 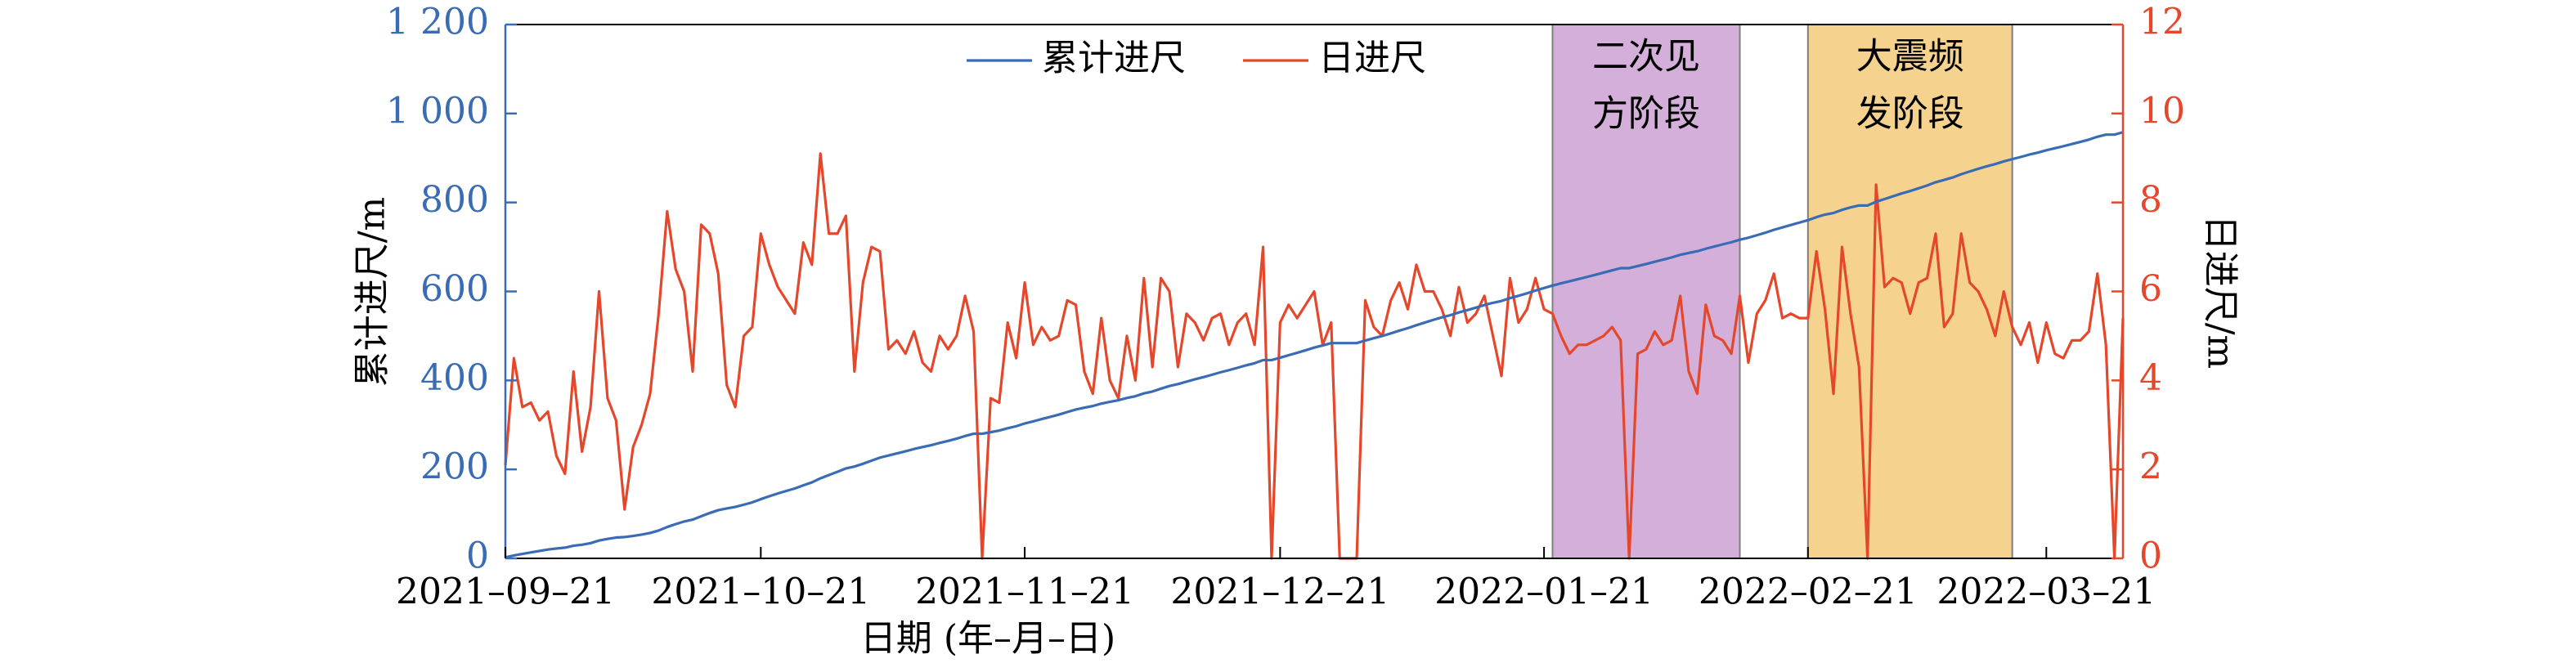 What do you see at coordinates (437, 22) in the screenshot?
I see `y-tick-label: 1 200` at bounding box center [437, 22].